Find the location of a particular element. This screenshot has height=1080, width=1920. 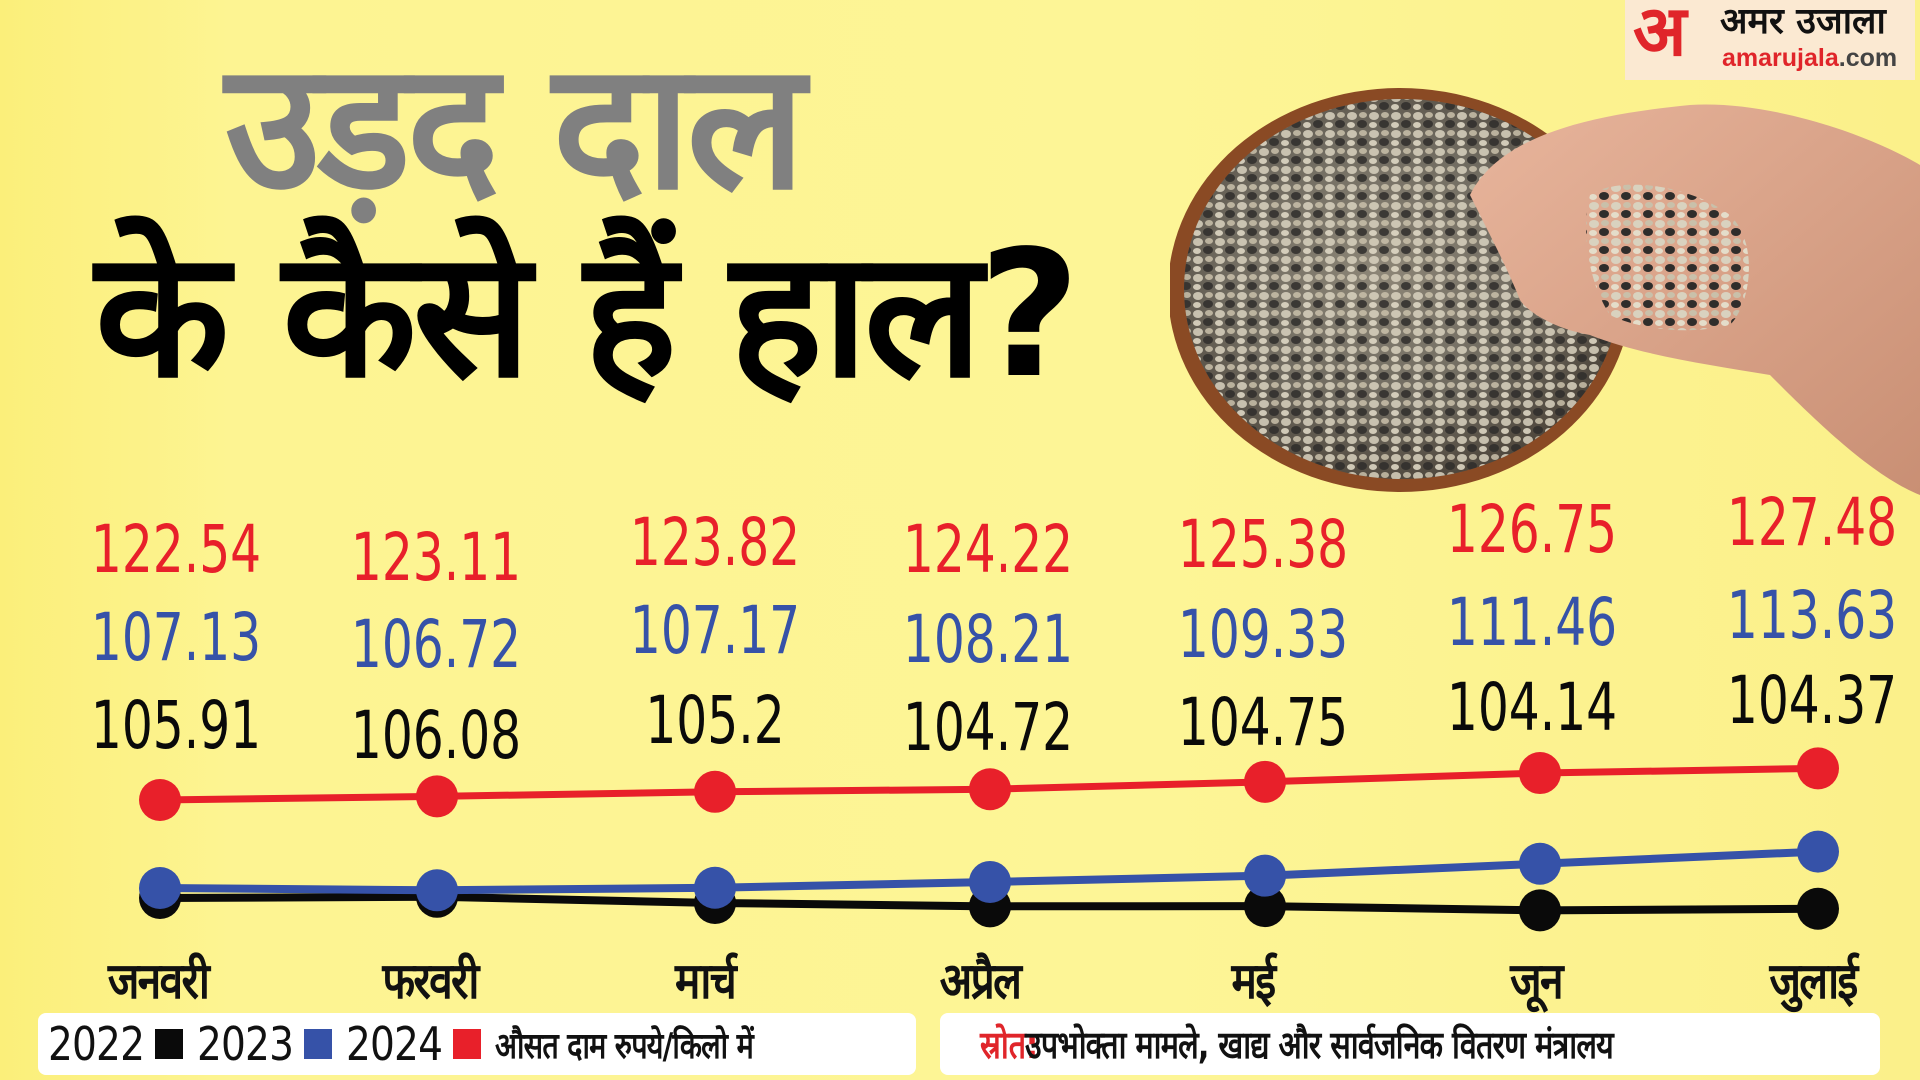

month-label: जुलाई is located at coordinates (1813, 981).